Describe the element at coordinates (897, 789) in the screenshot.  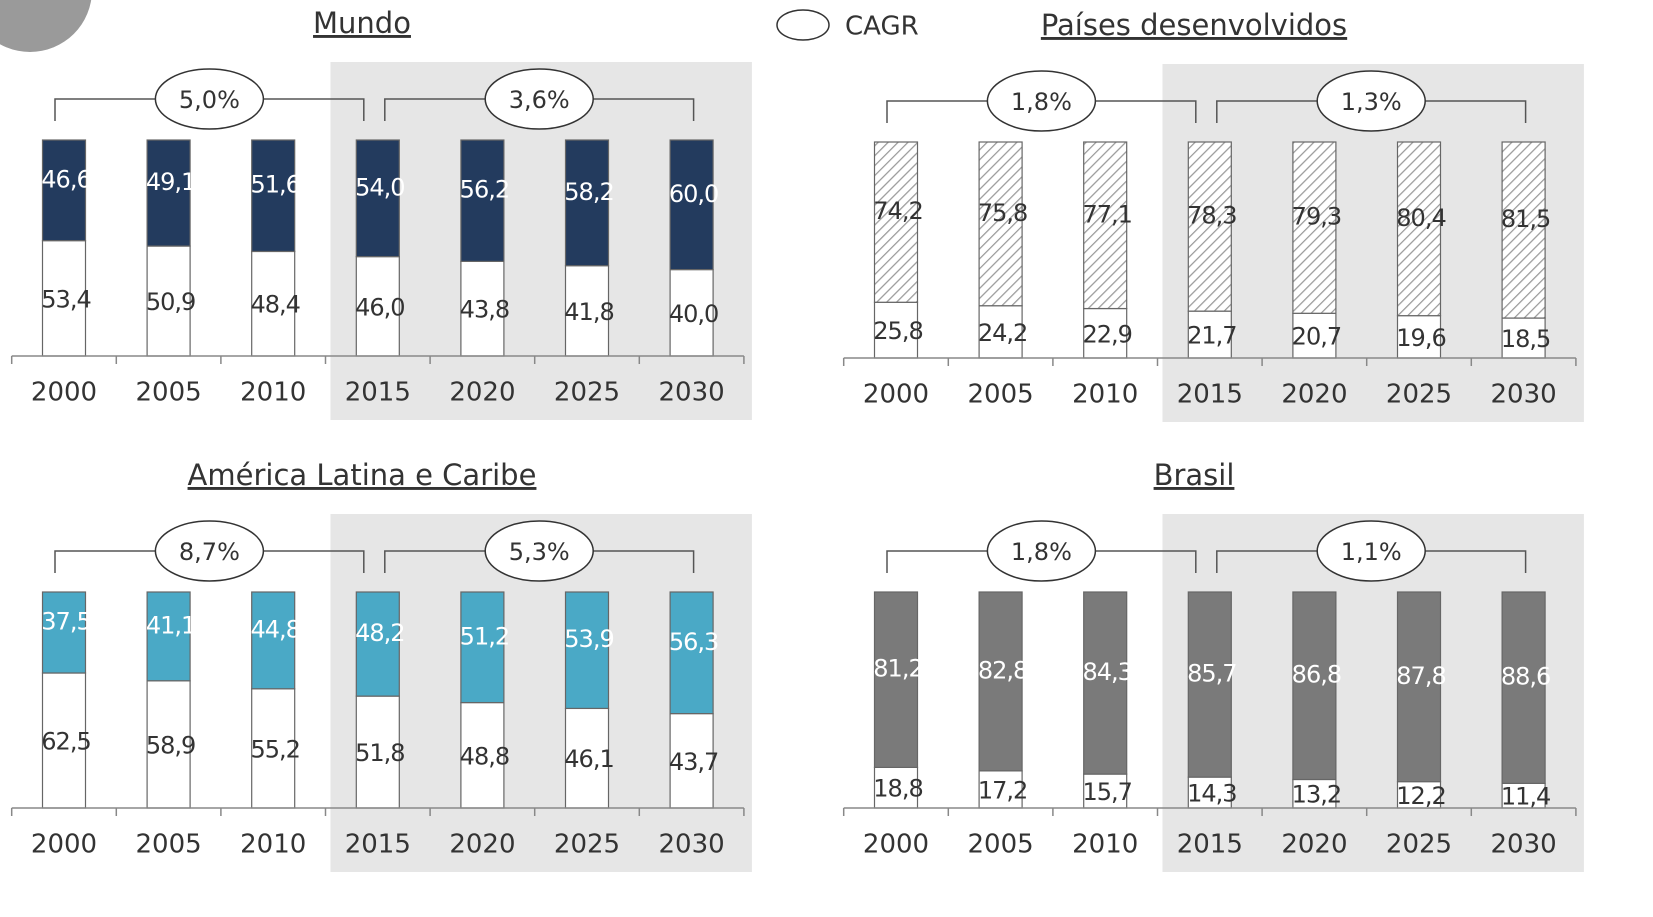
I see `bar-value-label: 18,8` at that location.